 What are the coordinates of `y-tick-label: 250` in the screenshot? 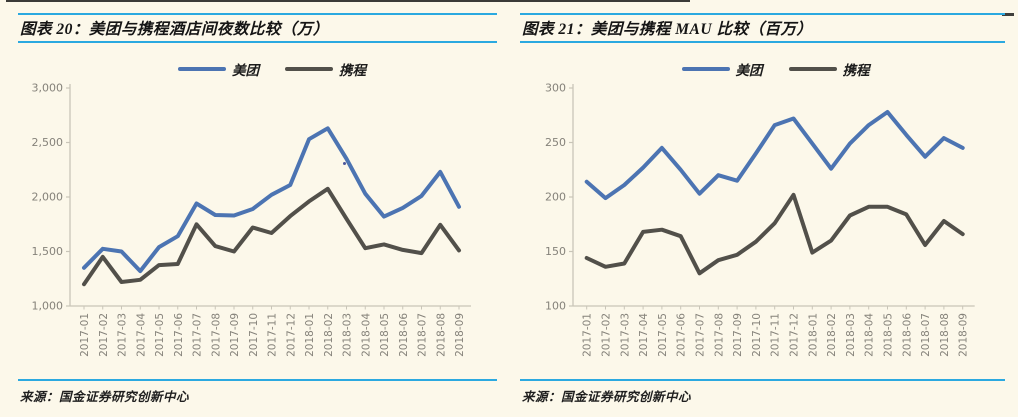 It's located at (555, 142).